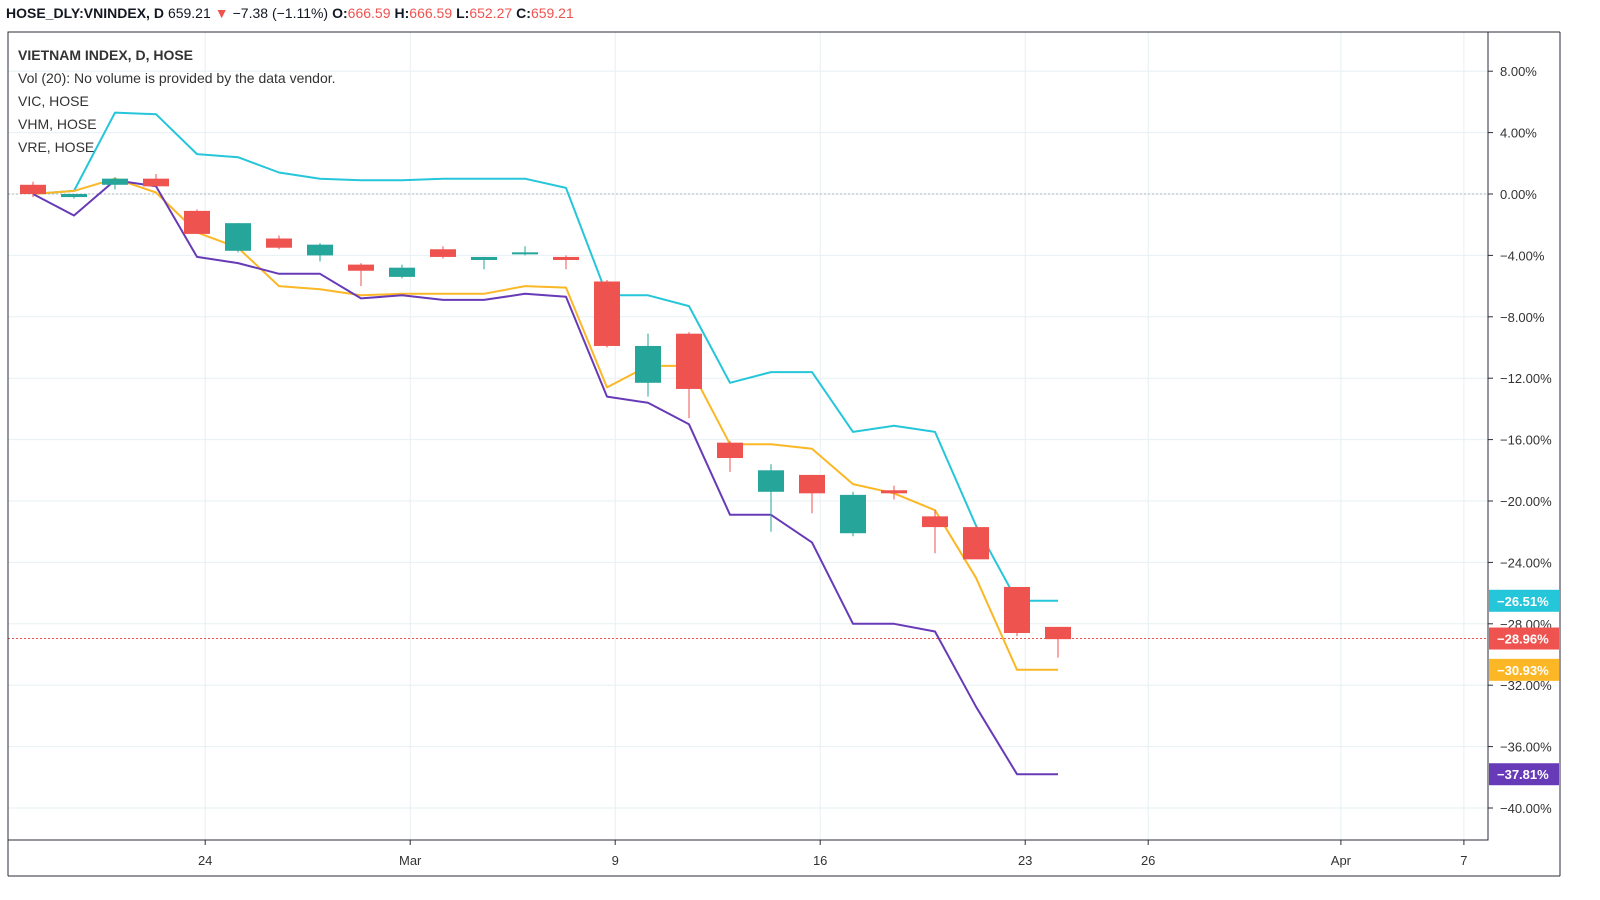  What do you see at coordinates (1522, 255) in the screenshot?
I see `y-tick-label: −4.00%` at bounding box center [1522, 255].